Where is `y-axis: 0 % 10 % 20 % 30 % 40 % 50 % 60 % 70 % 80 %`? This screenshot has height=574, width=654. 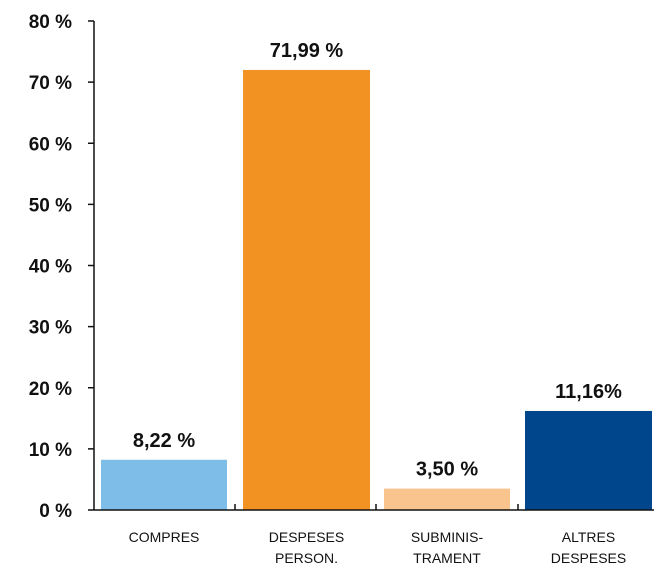 y-axis: 0 % 10 % 20 % 30 % 40 % 50 % 60 % 70 % 80 % is located at coordinates (62, 267).